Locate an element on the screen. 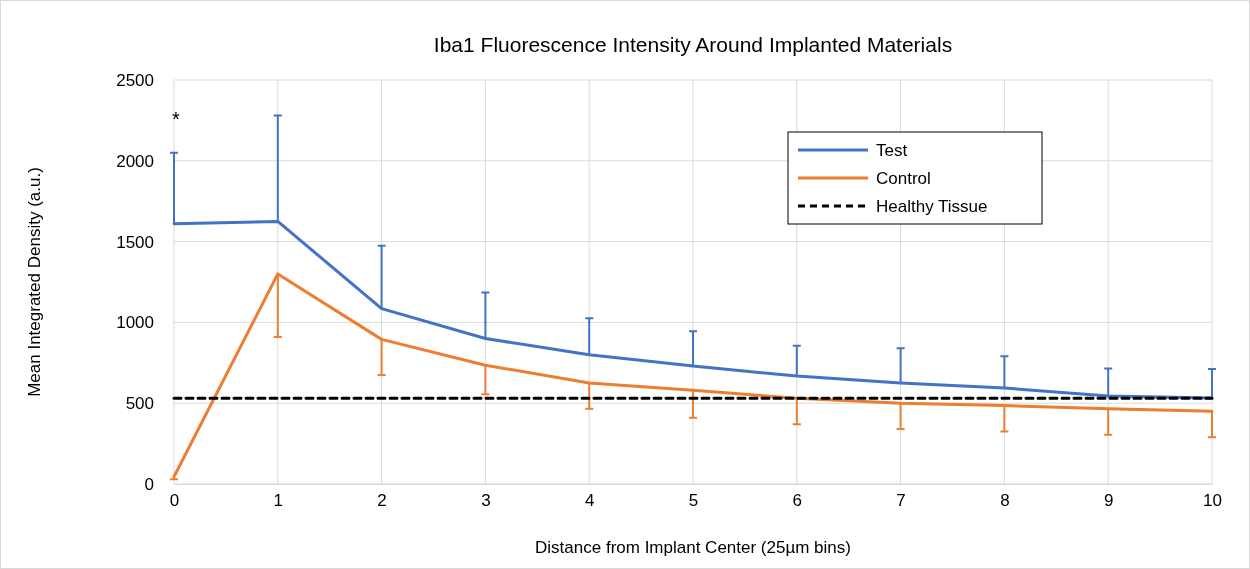 The height and width of the screenshot is (569, 1250). x-tick-label: 2 is located at coordinates (382, 501).